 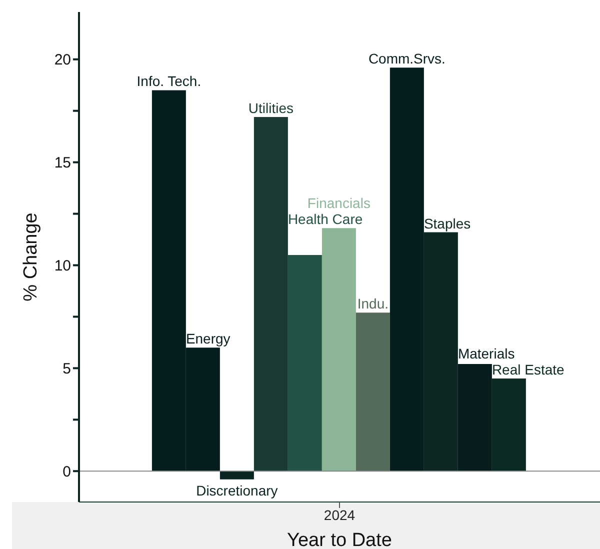 I want to click on series-label: Info. Tech., so click(x=169, y=81).